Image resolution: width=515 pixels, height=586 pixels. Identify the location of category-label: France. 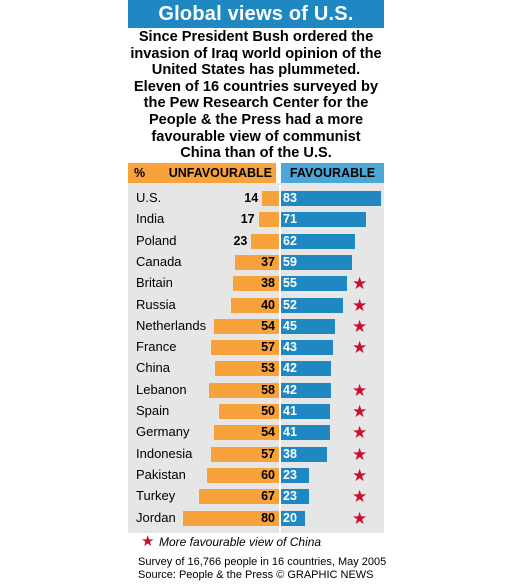
(156, 347).